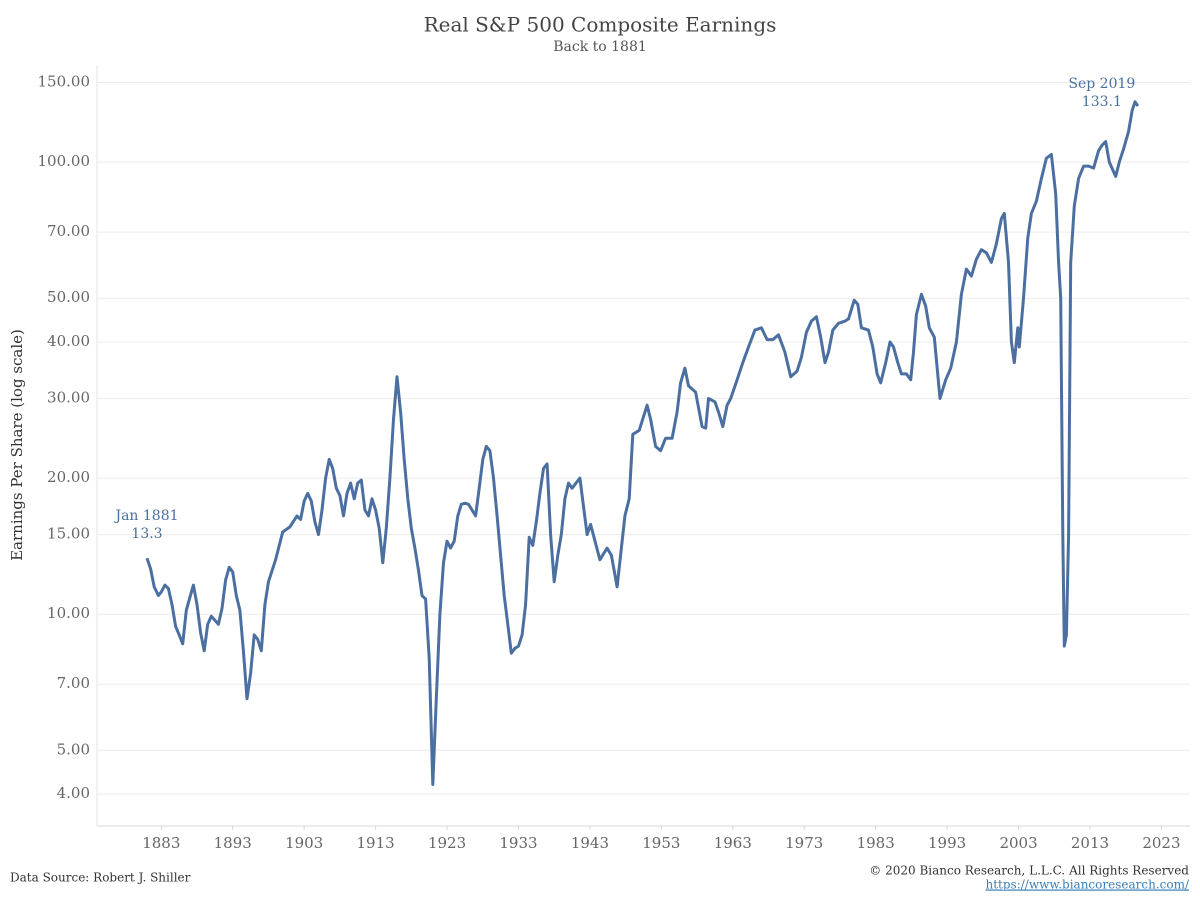  I want to click on x-tick-label: 1933, so click(518, 843).